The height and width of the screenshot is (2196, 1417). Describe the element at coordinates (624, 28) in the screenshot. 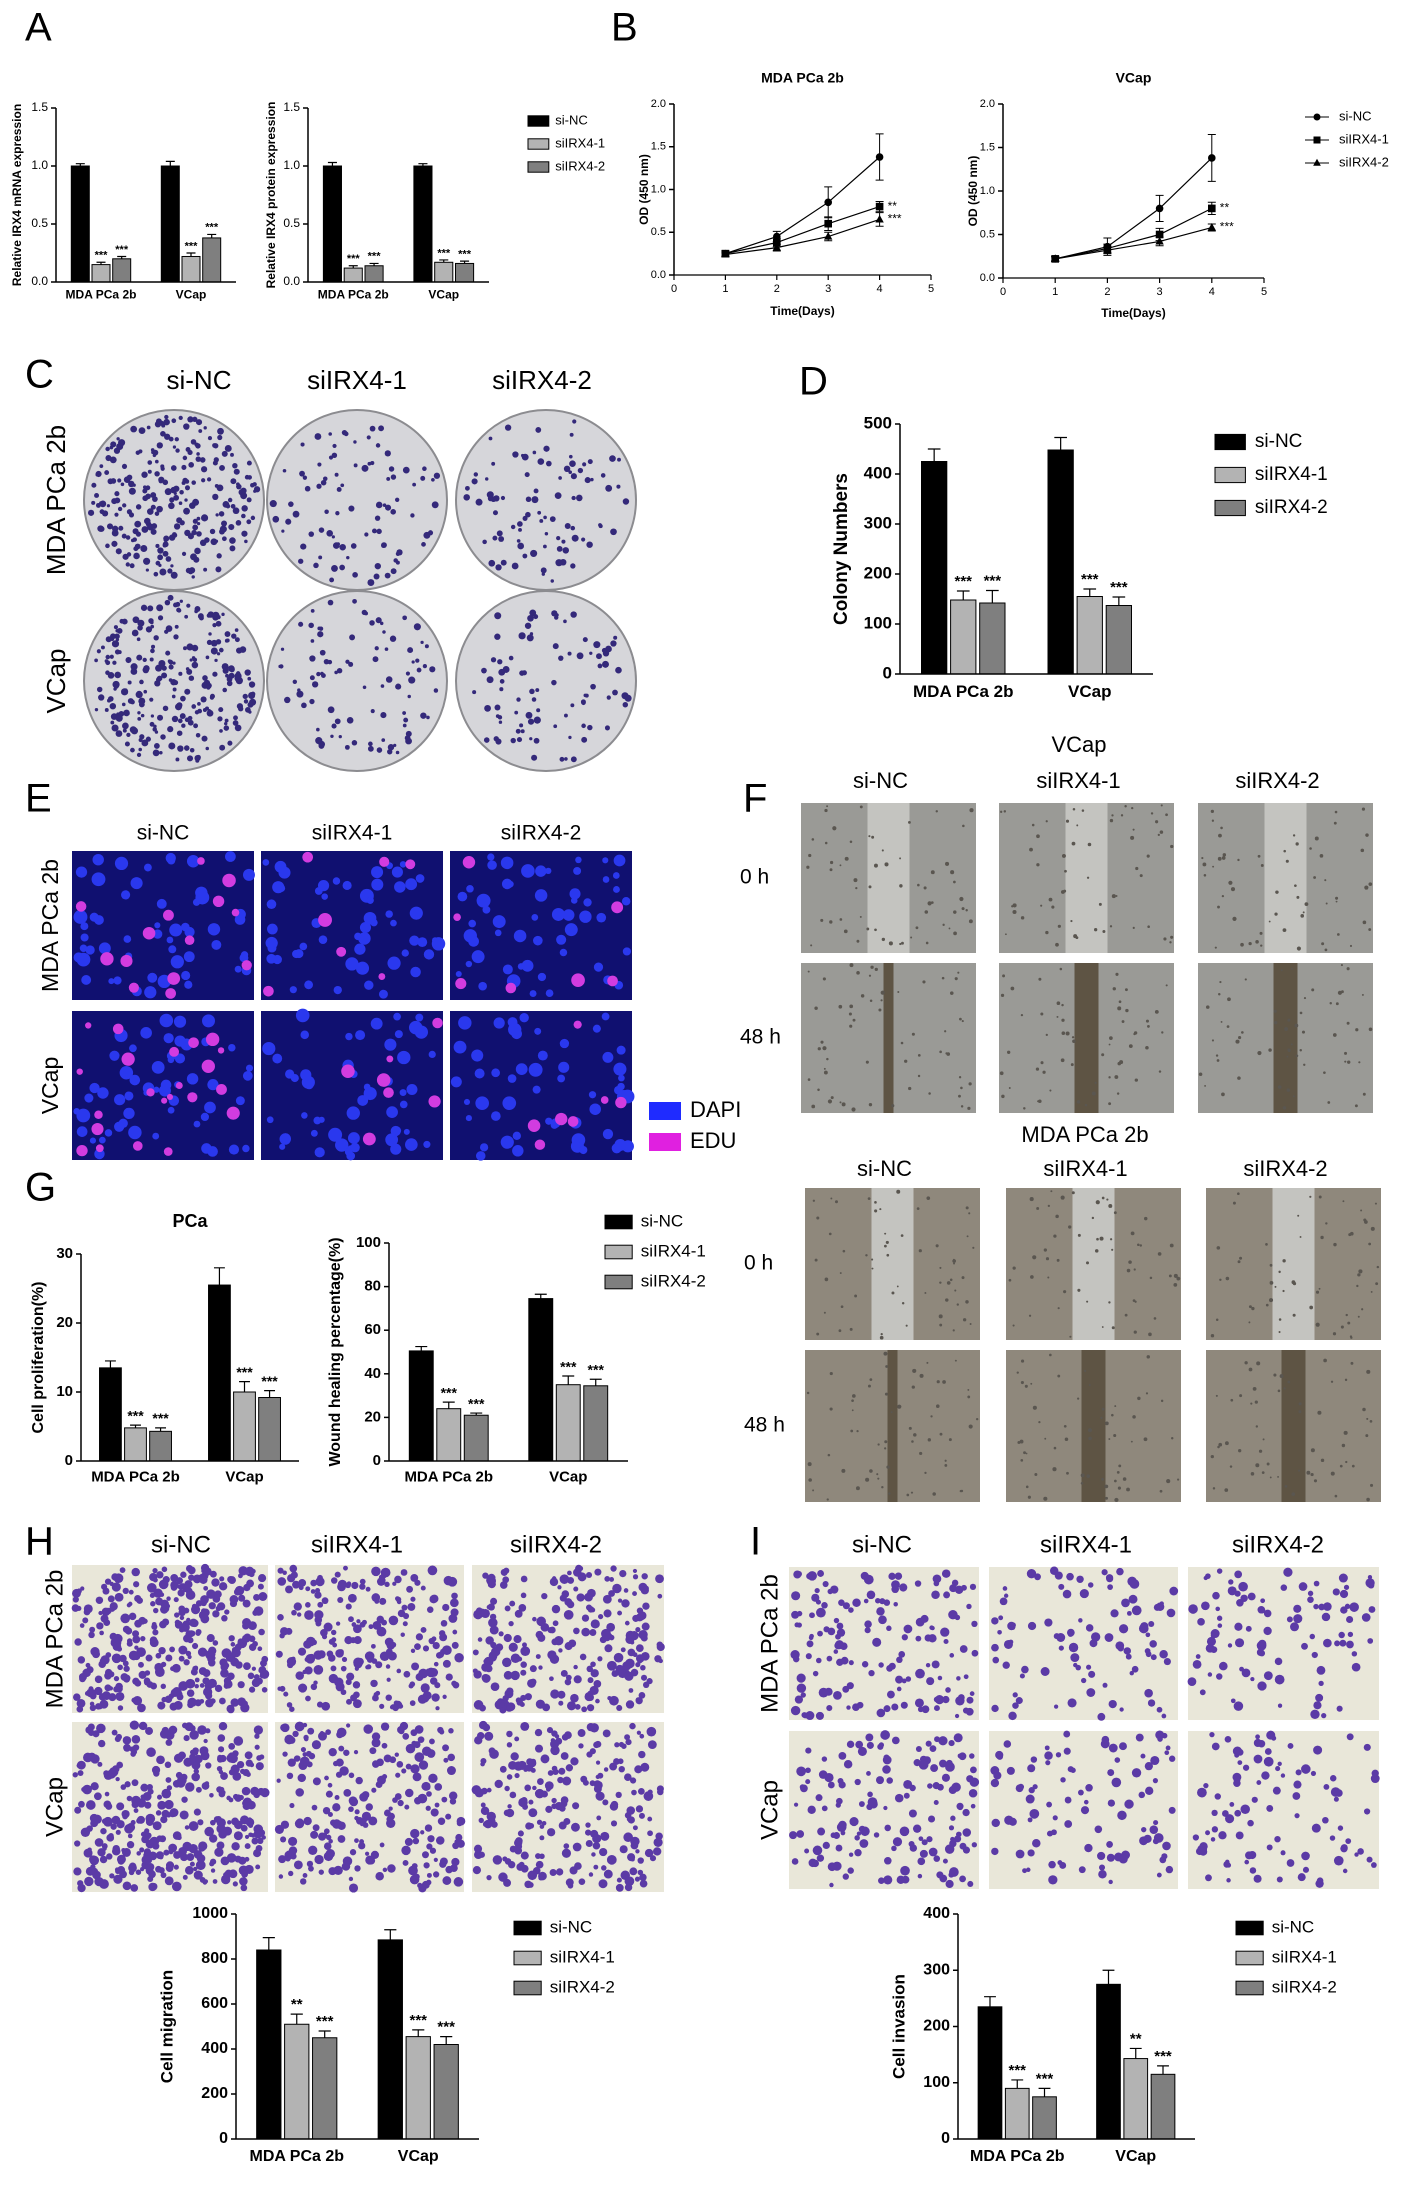

I see `panel-letter: B` at that location.